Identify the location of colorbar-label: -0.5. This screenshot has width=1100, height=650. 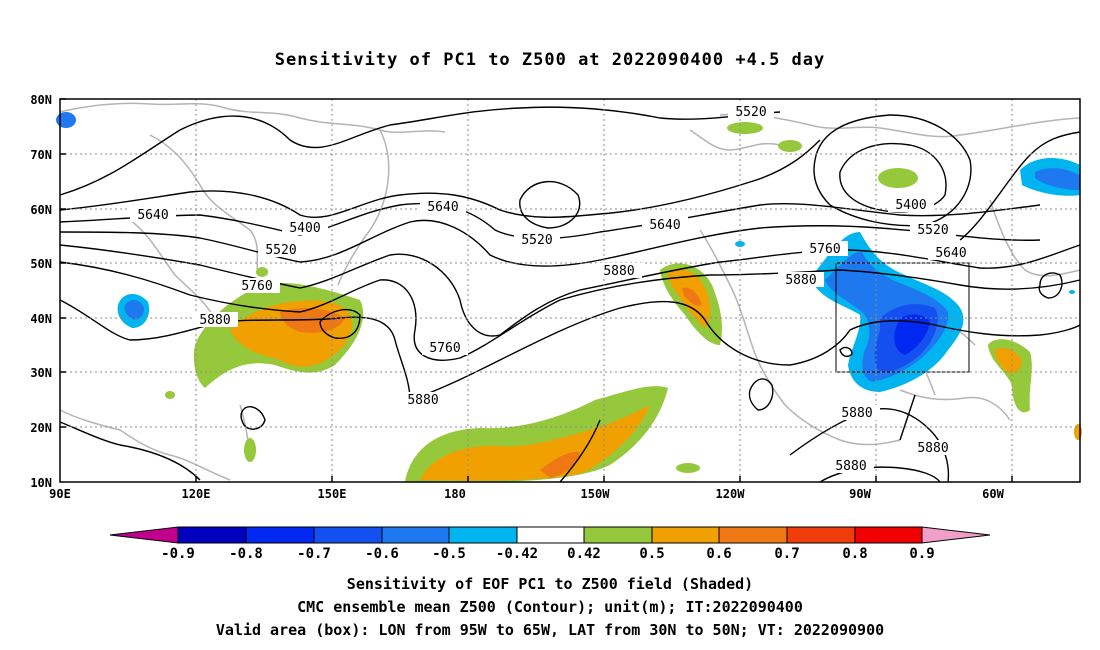
(449, 554).